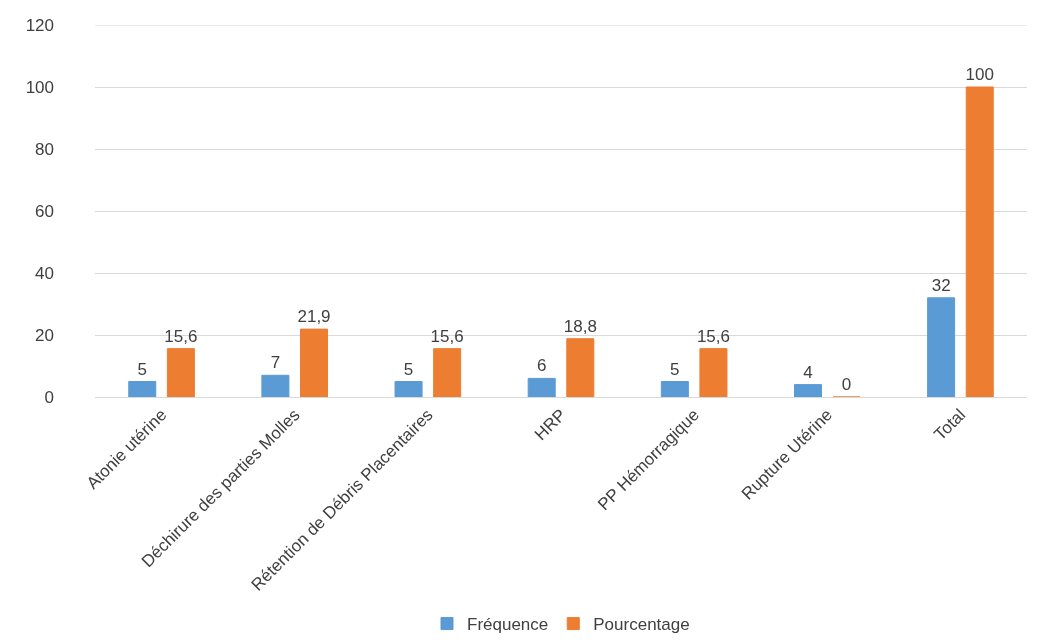  I want to click on data-label: 0, so click(846, 384).